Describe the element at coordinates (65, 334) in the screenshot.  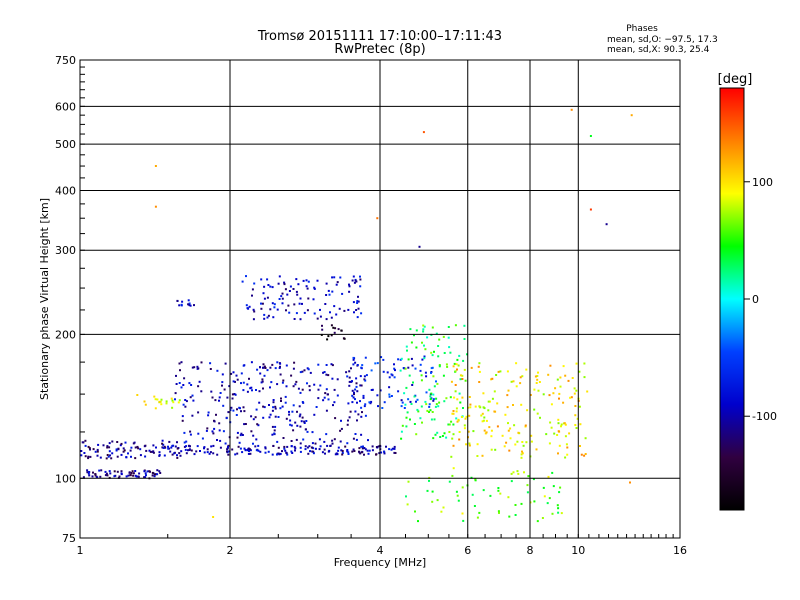
I see `y-tick-label-2: 200` at that location.